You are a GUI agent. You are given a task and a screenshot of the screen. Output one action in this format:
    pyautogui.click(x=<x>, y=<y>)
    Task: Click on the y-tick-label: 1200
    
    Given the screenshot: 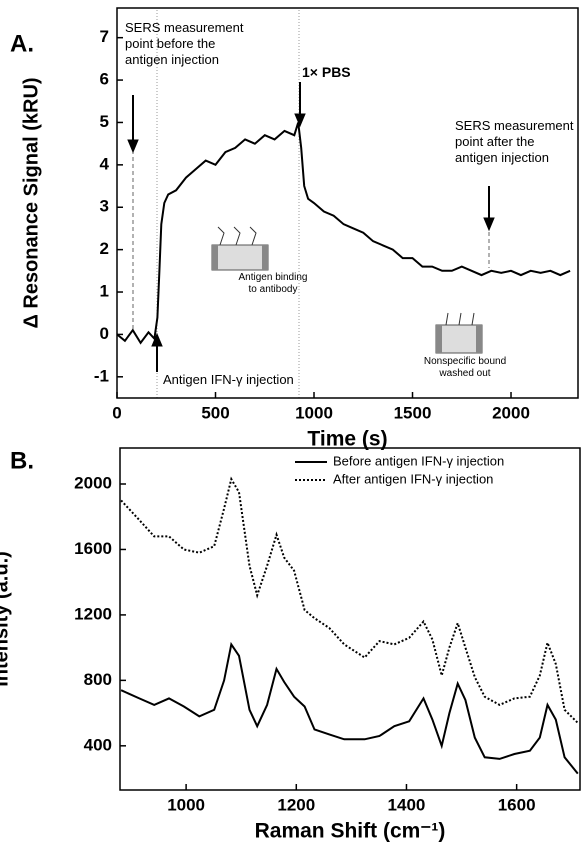 What is the action you would take?
    pyautogui.click(x=93, y=613)
    